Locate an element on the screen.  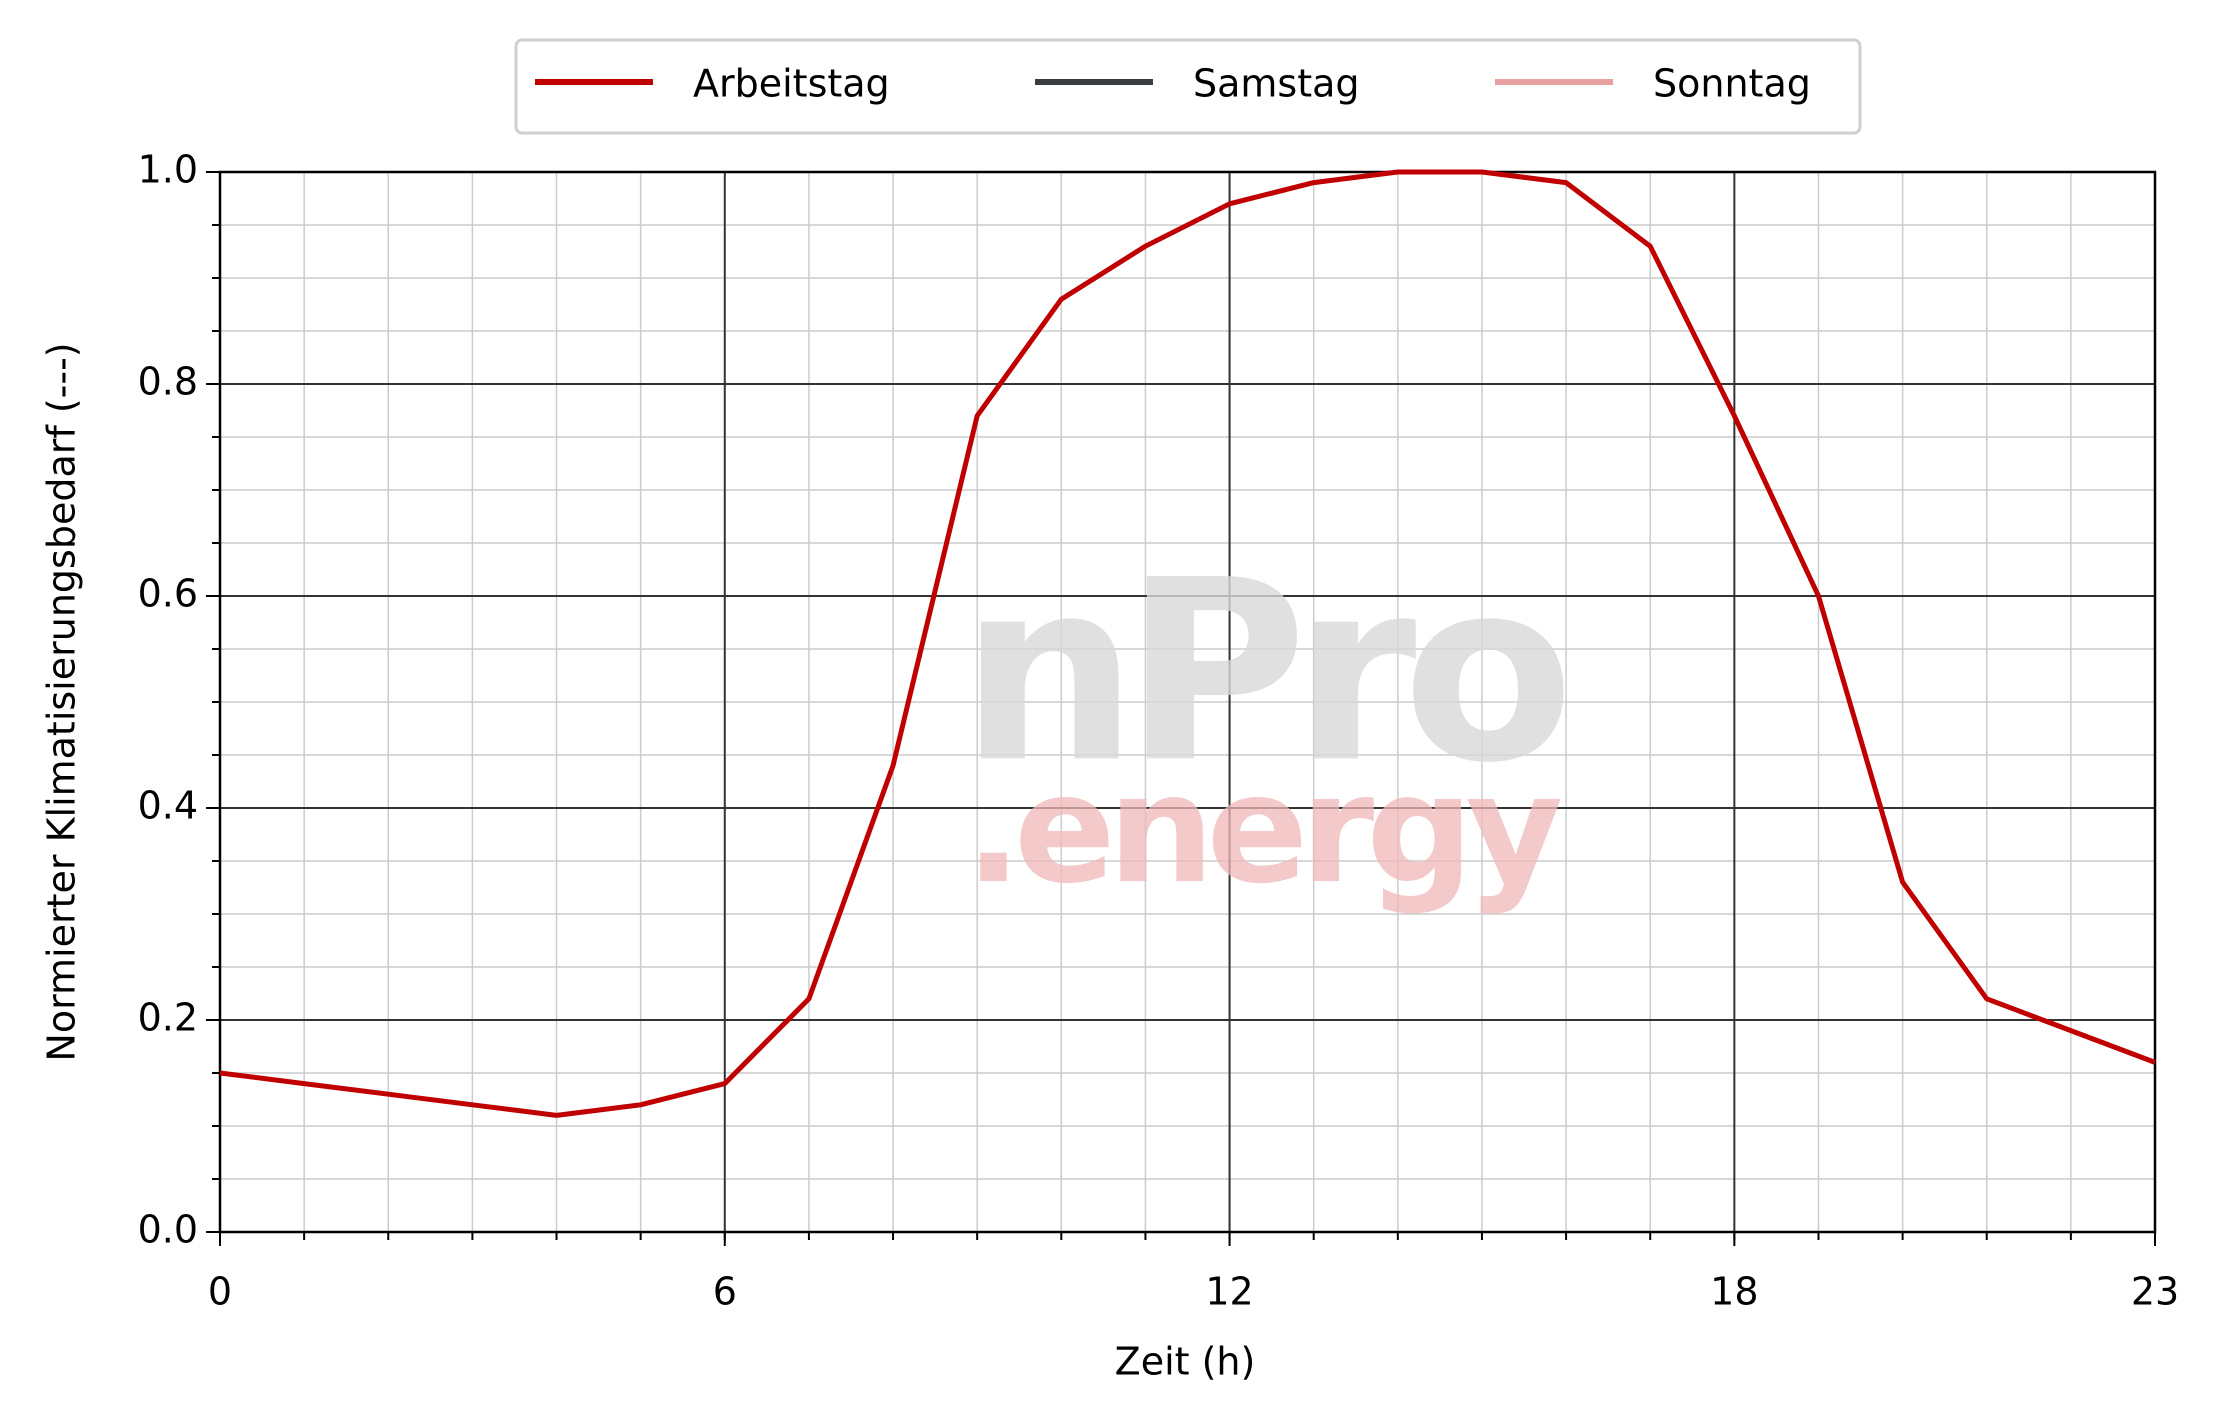
watermark-main: nPro is located at coordinates (1262, 671).